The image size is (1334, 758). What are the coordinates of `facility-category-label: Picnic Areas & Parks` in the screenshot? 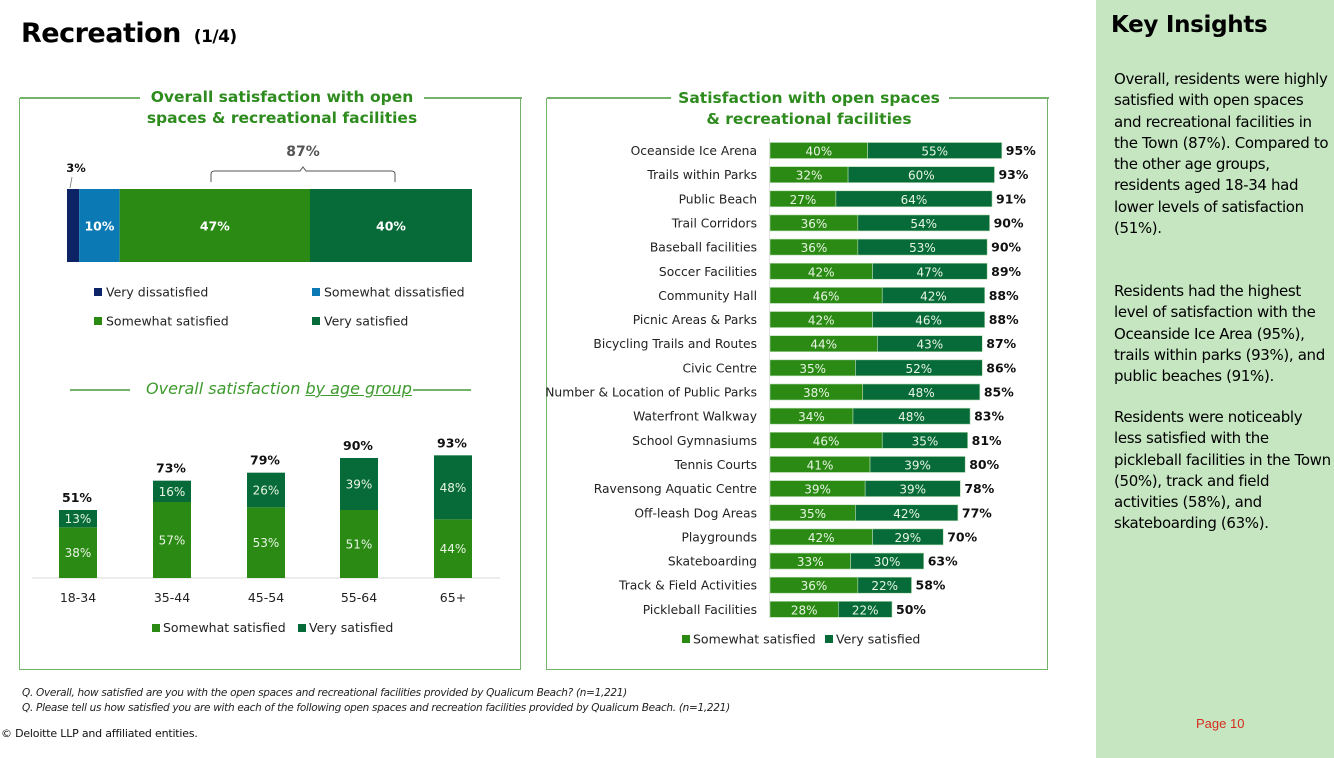 It's located at (695, 320).